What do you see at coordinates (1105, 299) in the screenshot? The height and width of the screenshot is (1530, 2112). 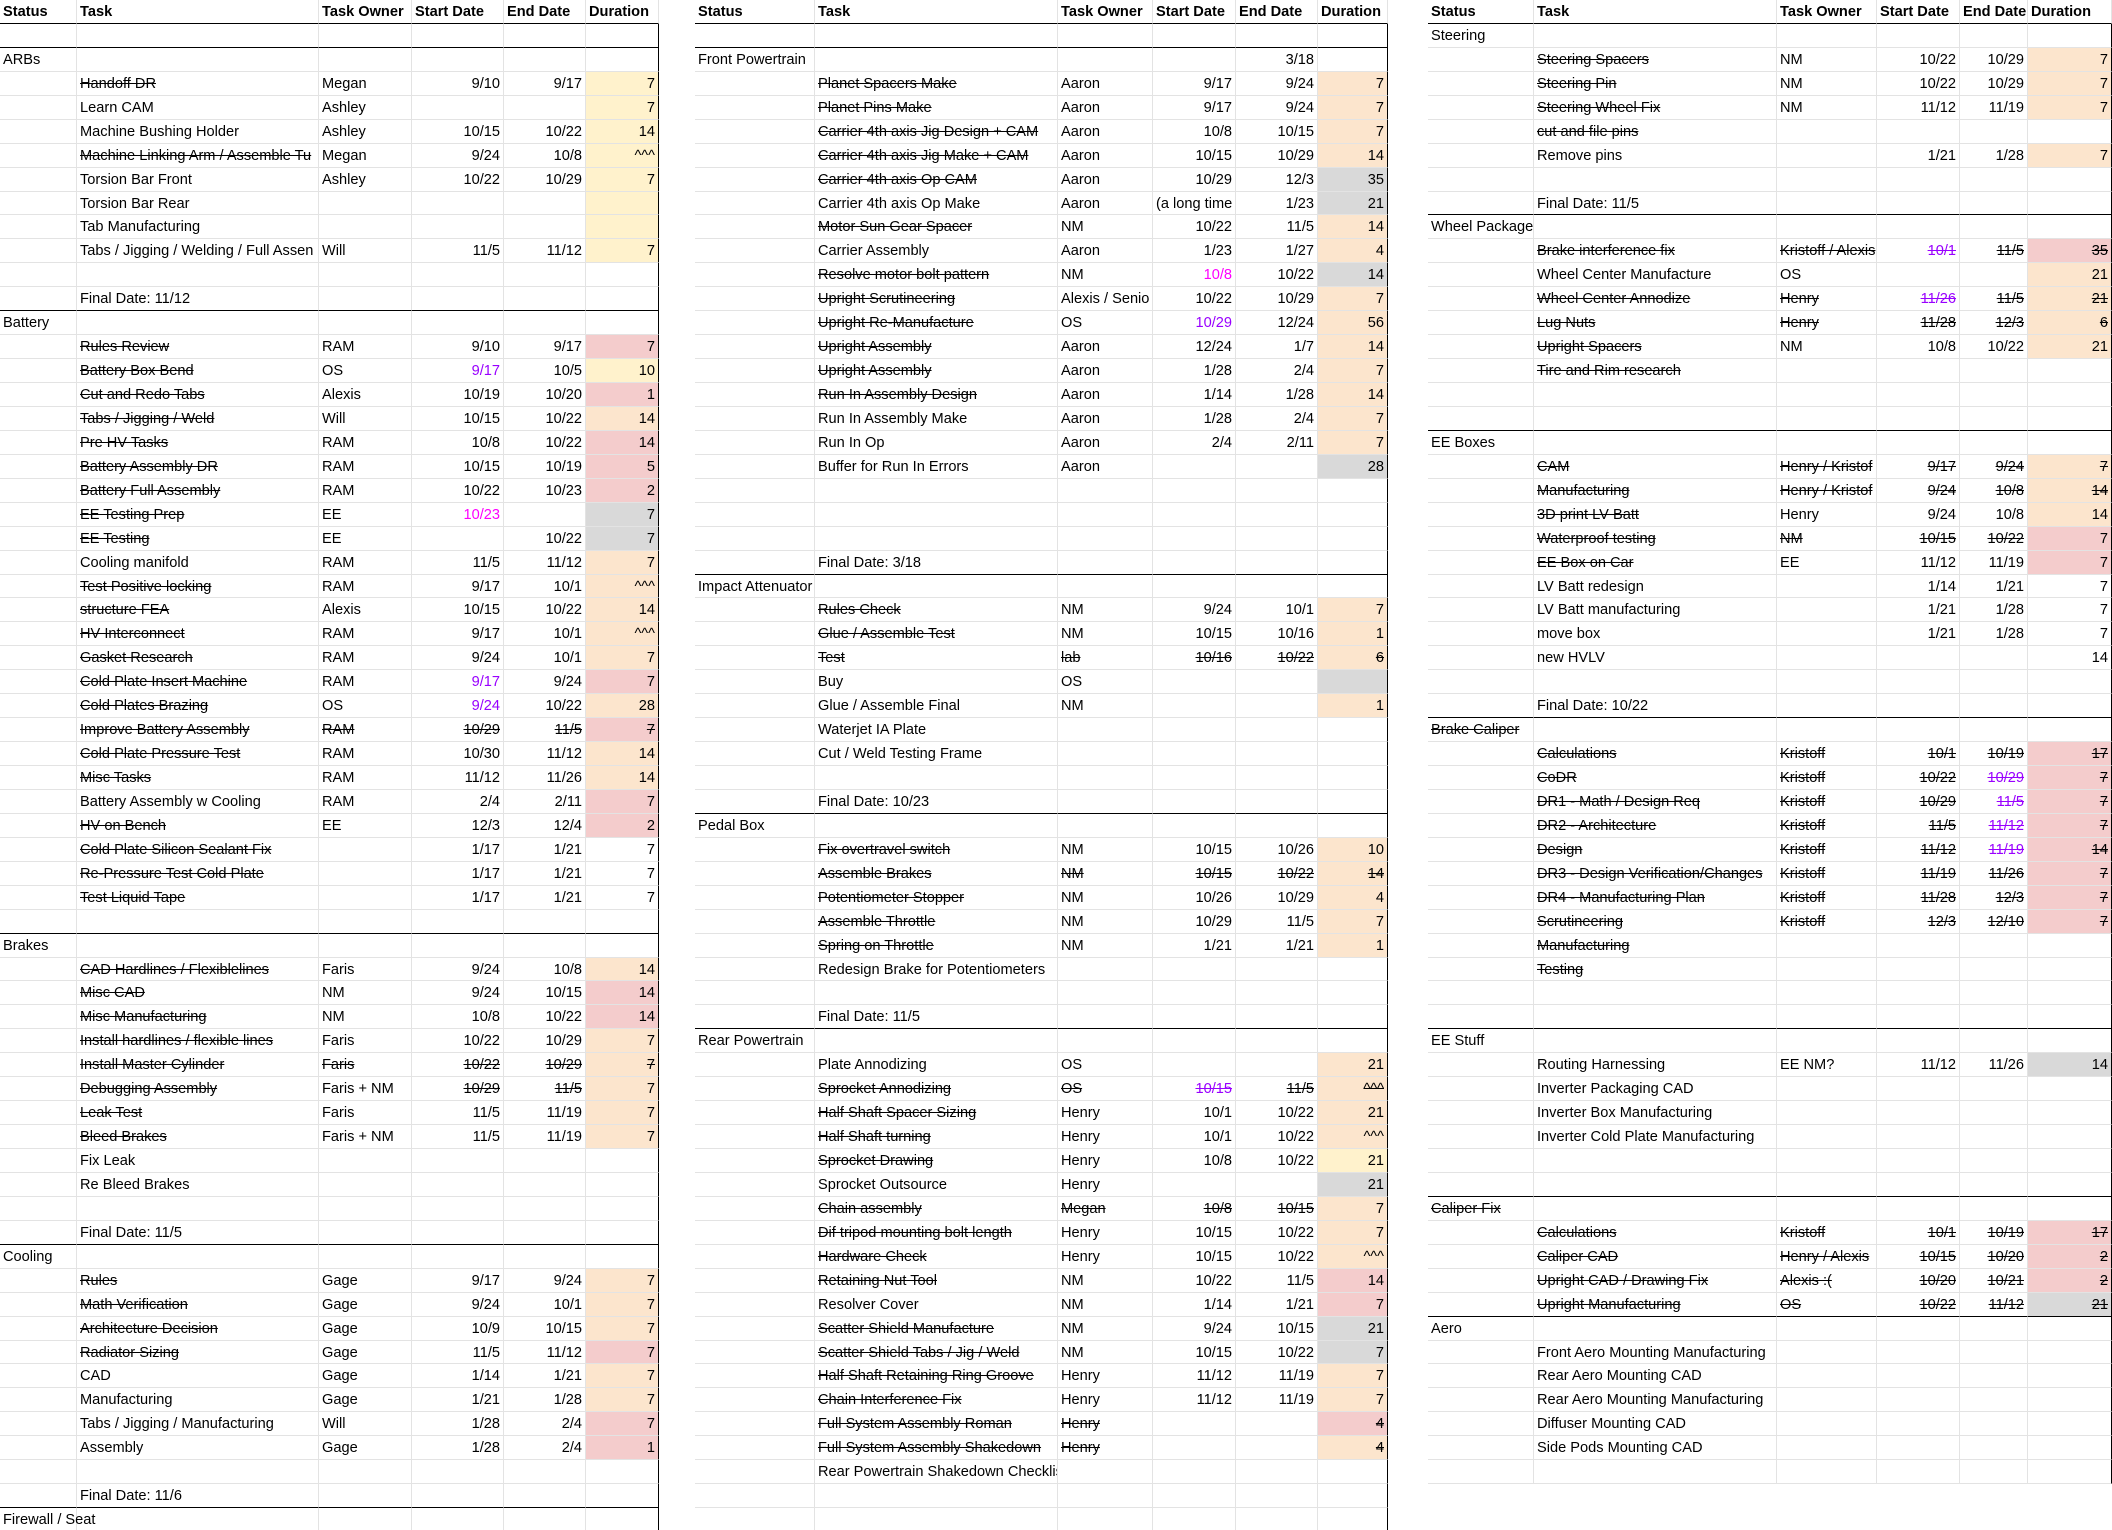 I see `owner-cell: Alexis / Senio` at bounding box center [1105, 299].